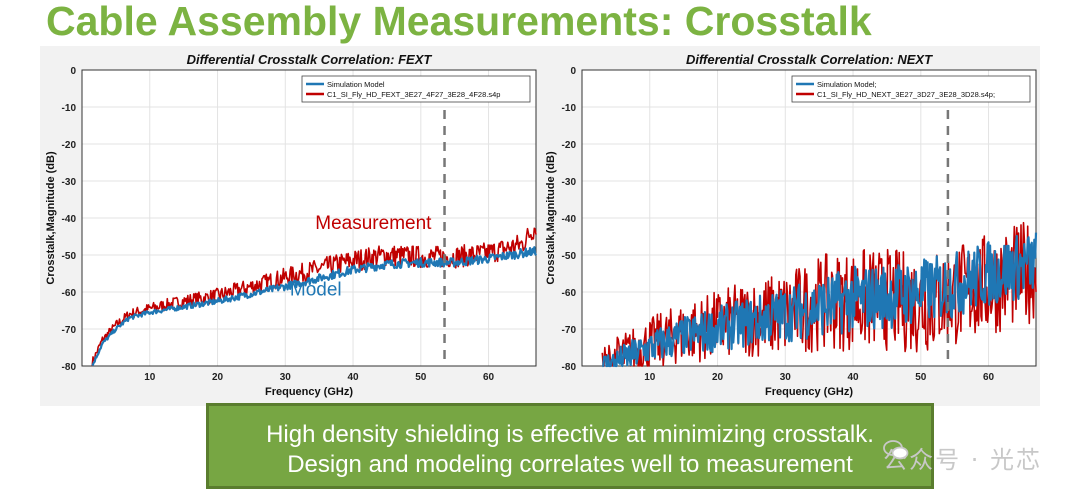 This screenshot has width=1080, height=500. I want to click on watermark-text: 公众号 · 光芯, so click(962, 460).